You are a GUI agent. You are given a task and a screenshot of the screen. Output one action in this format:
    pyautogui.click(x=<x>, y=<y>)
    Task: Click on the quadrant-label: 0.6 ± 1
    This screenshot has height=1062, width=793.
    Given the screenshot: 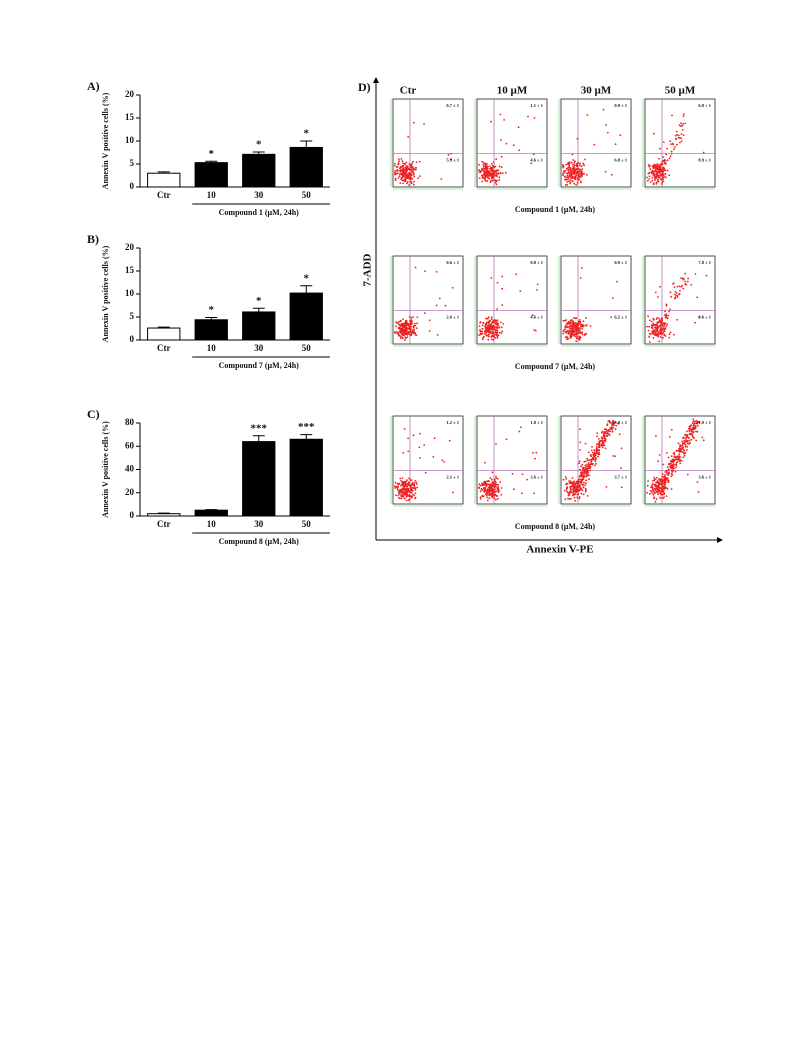 What is the action you would take?
    pyautogui.click(x=452, y=262)
    